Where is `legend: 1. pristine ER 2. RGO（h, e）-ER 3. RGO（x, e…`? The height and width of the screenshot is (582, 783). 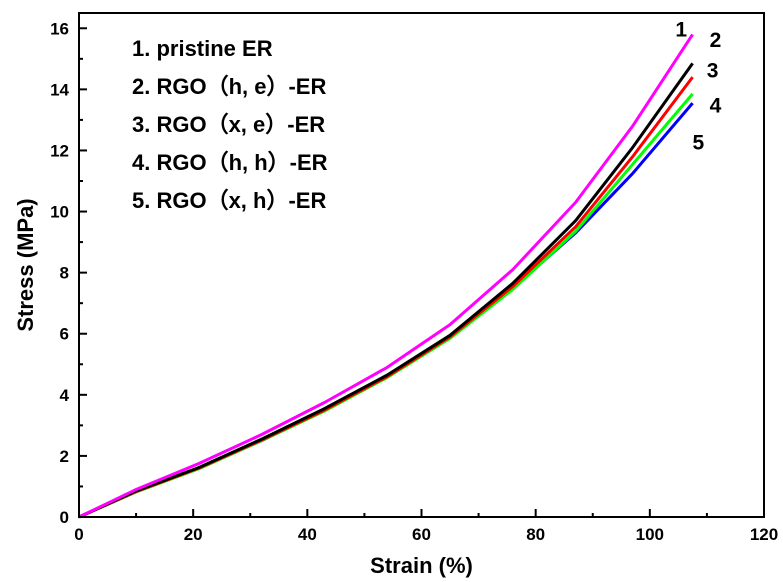 legend: 1. pristine ER 2. RGO（h, e）-ER 3. RGO（x, e… is located at coordinates (230, 124).